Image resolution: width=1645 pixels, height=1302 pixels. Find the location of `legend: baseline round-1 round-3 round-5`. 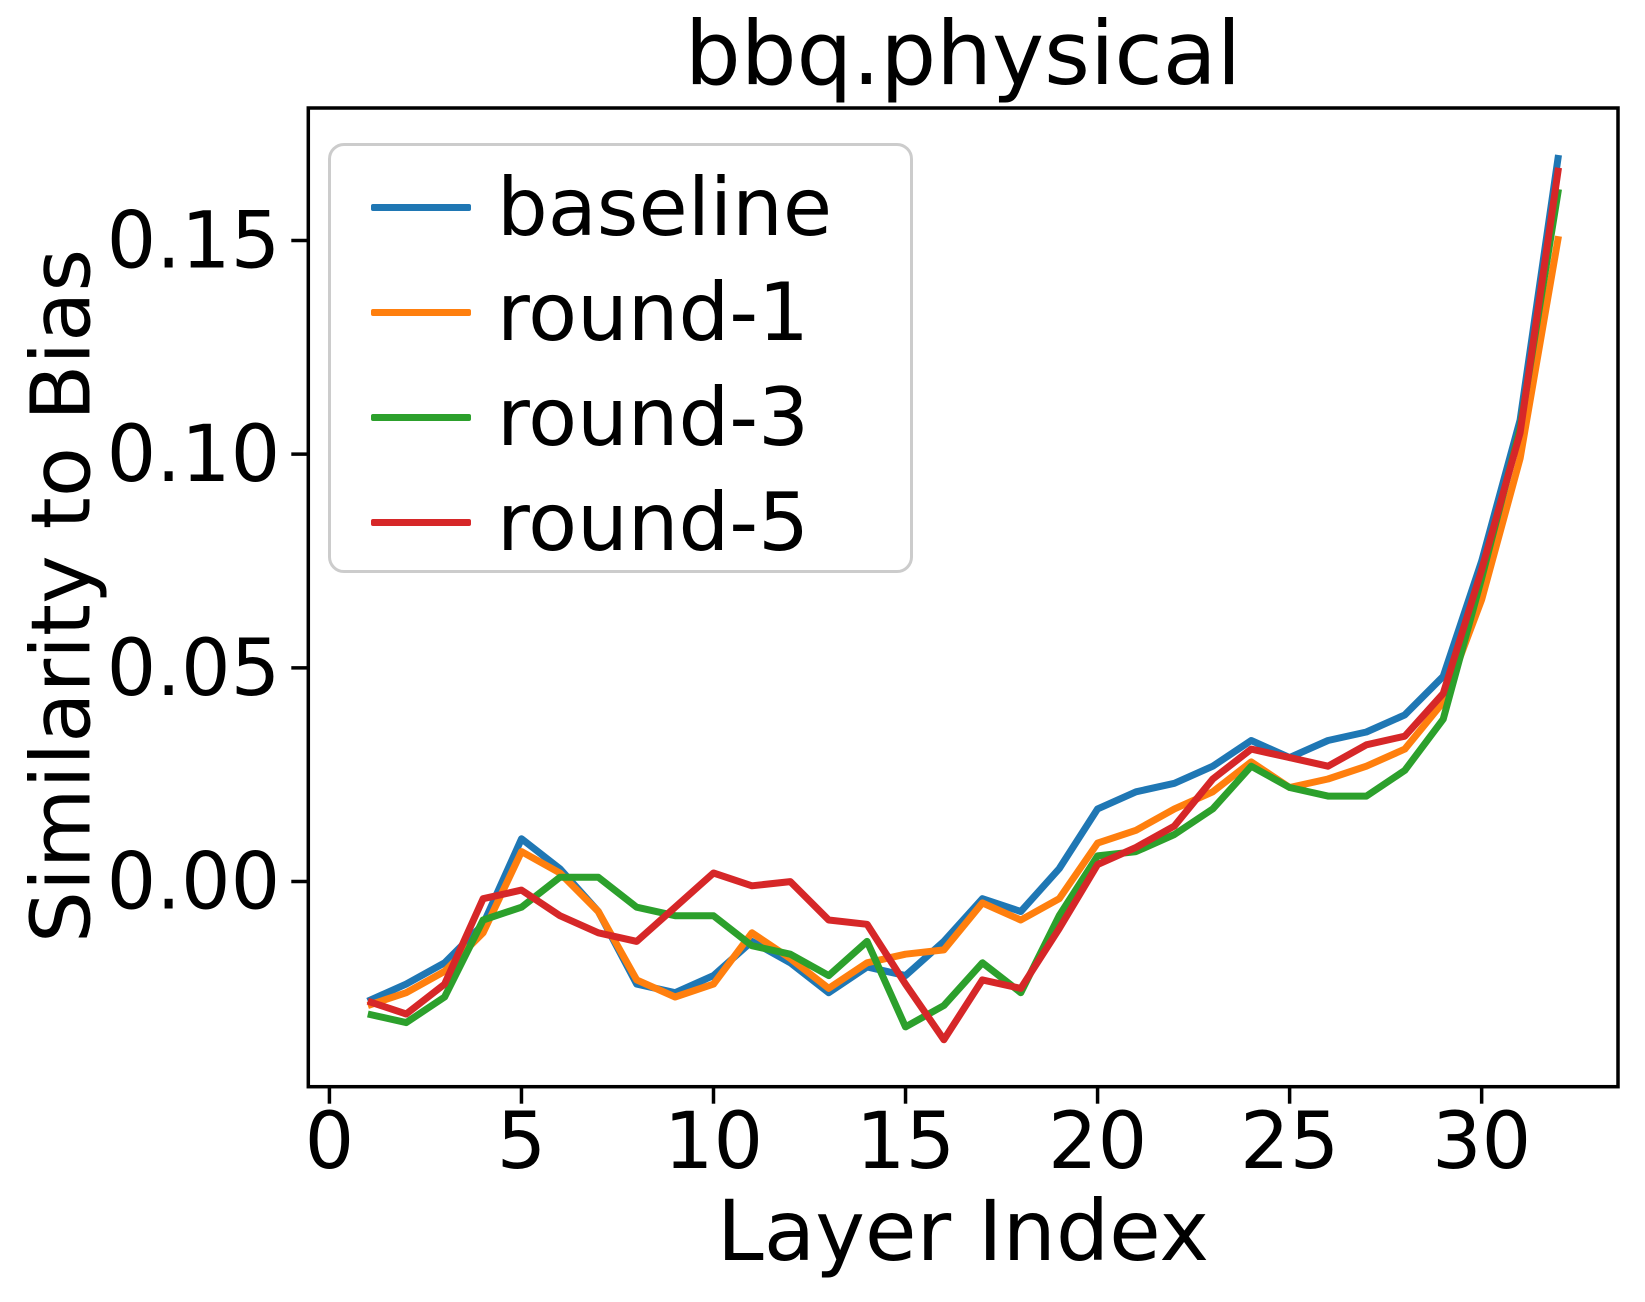

legend: baseline round-1 round-3 round-5 is located at coordinates (620, 358).